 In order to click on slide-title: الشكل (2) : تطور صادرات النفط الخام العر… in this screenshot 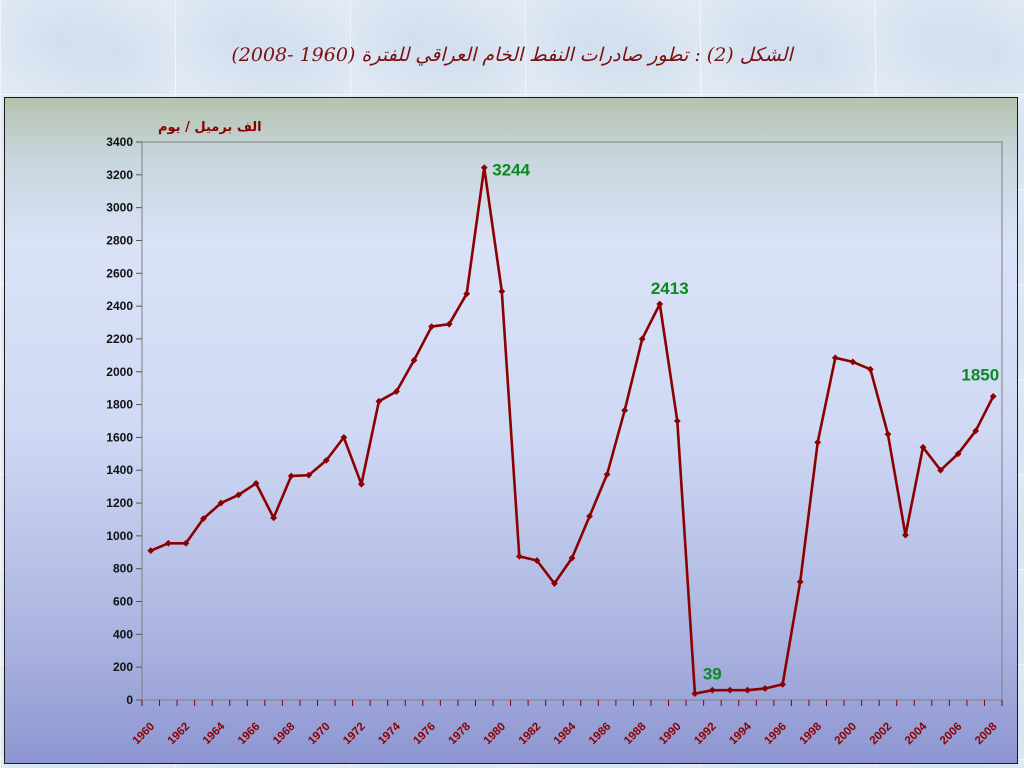, I will do `click(512, 55)`.